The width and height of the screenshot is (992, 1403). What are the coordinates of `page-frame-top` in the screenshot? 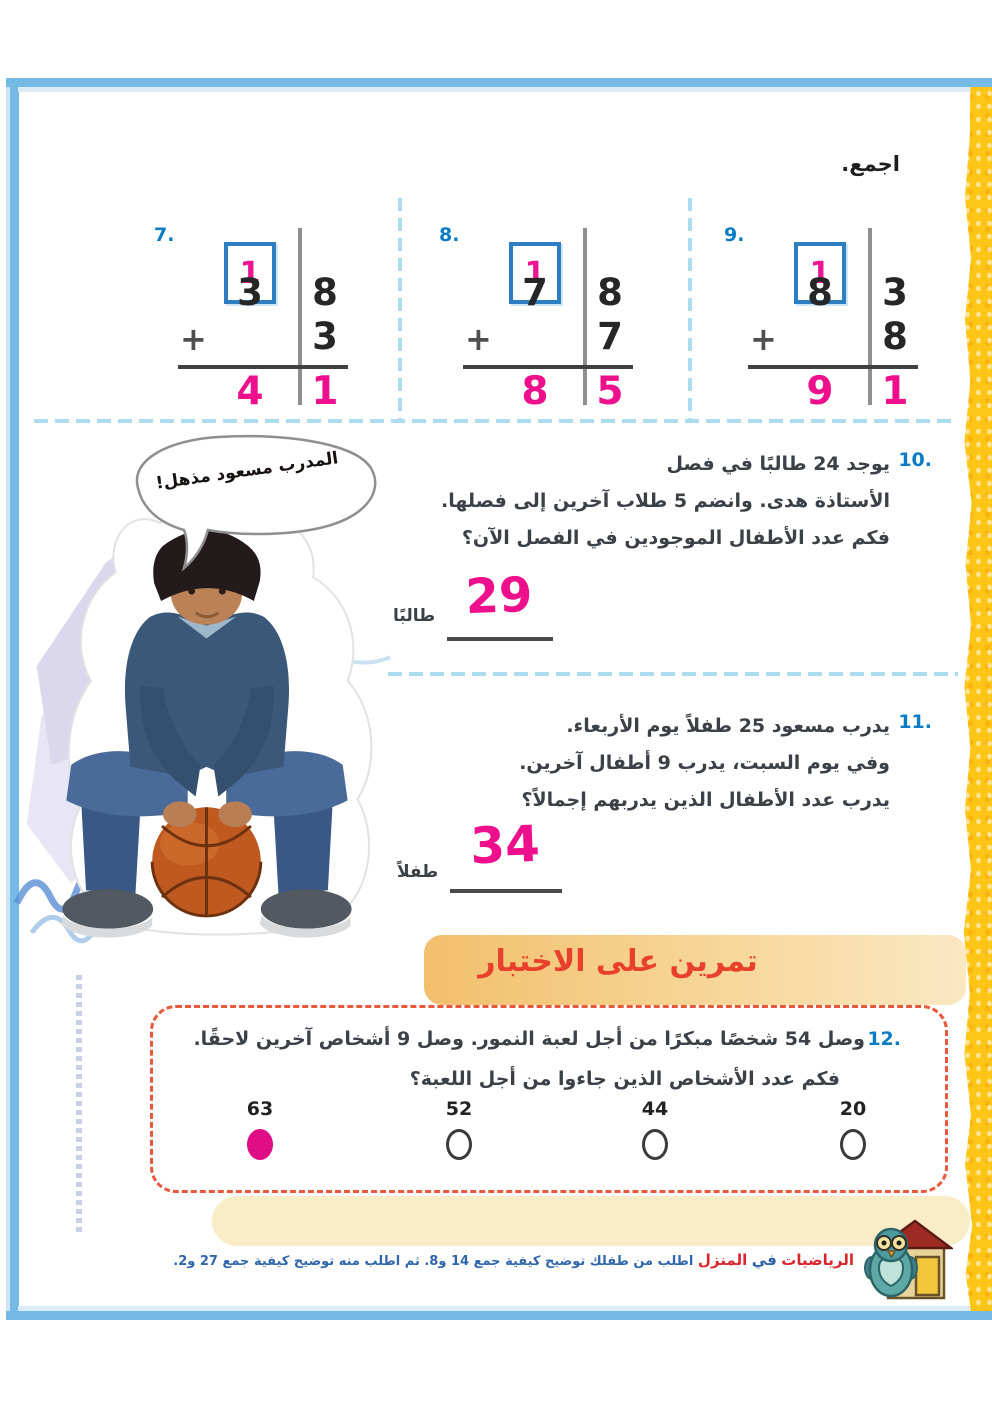 It's located at (499, 82).